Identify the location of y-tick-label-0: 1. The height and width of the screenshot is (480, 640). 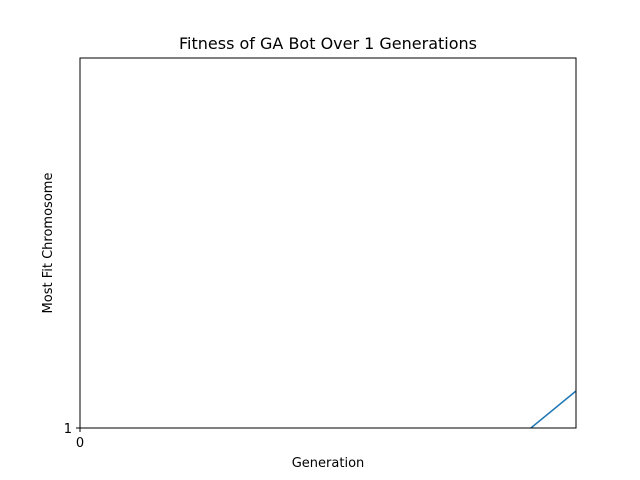
(68, 429).